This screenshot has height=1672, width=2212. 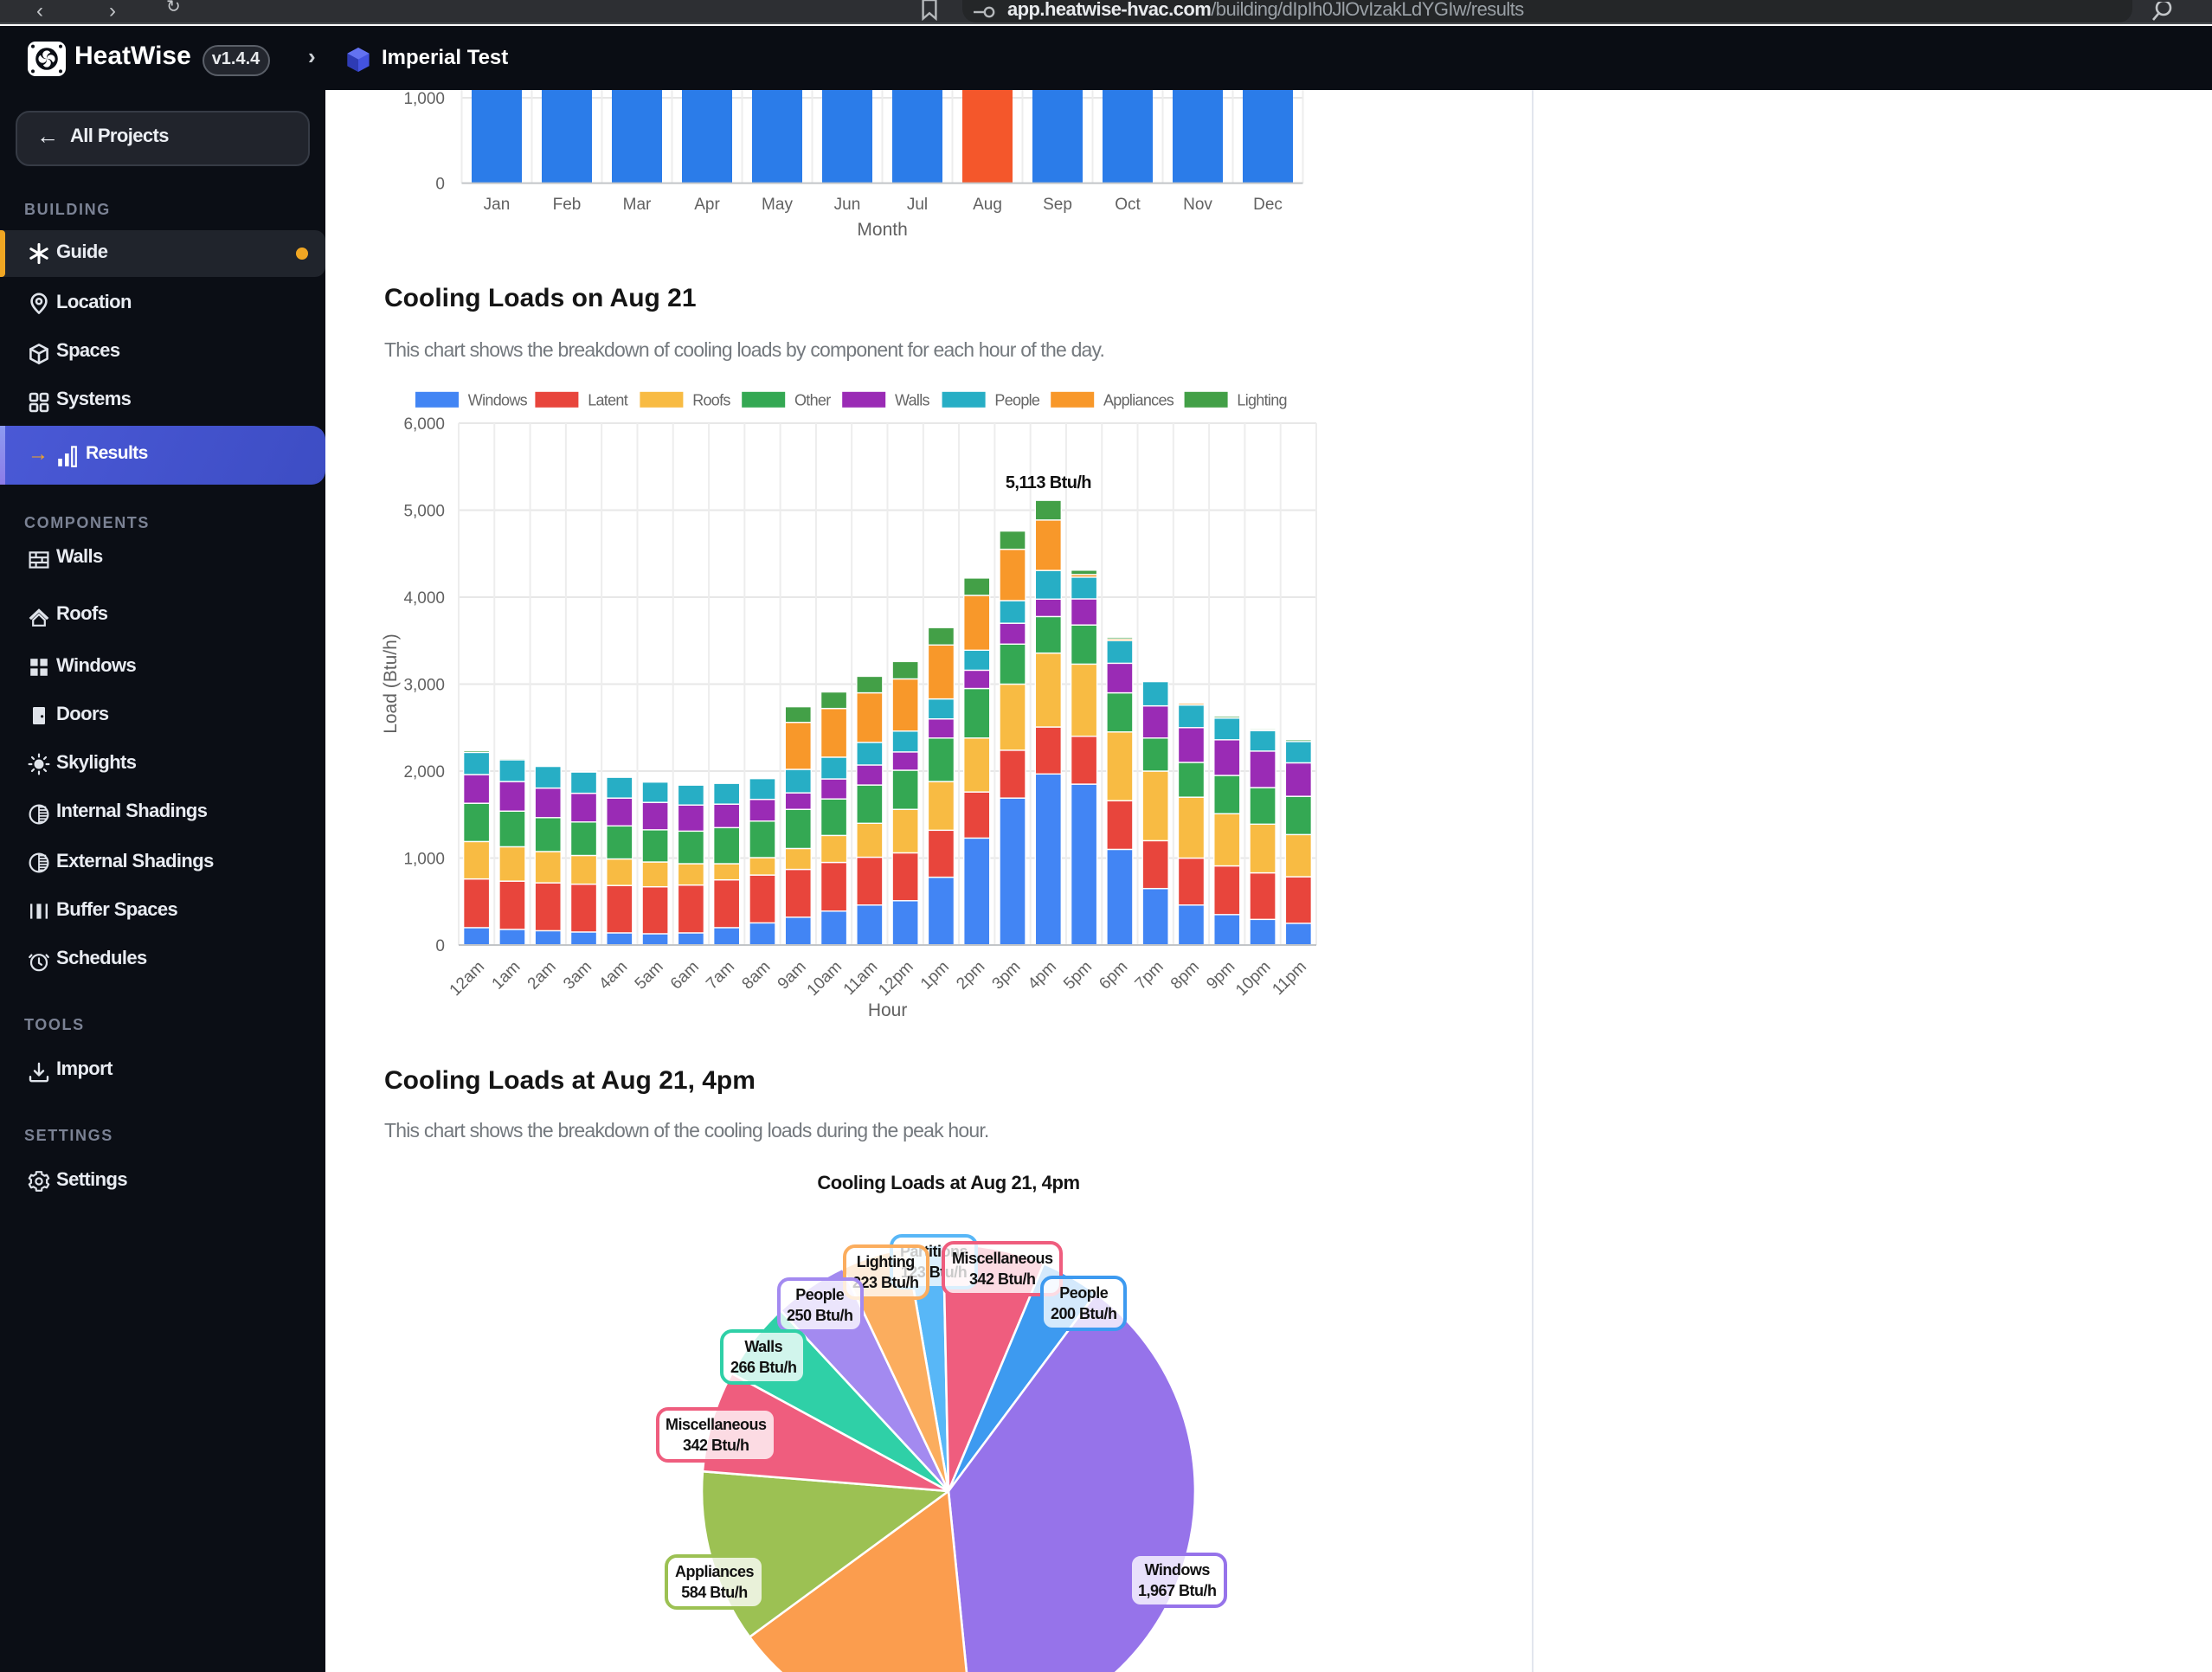 What do you see at coordinates (1057, 204) in the screenshot?
I see `svg-text: Sep` at bounding box center [1057, 204].